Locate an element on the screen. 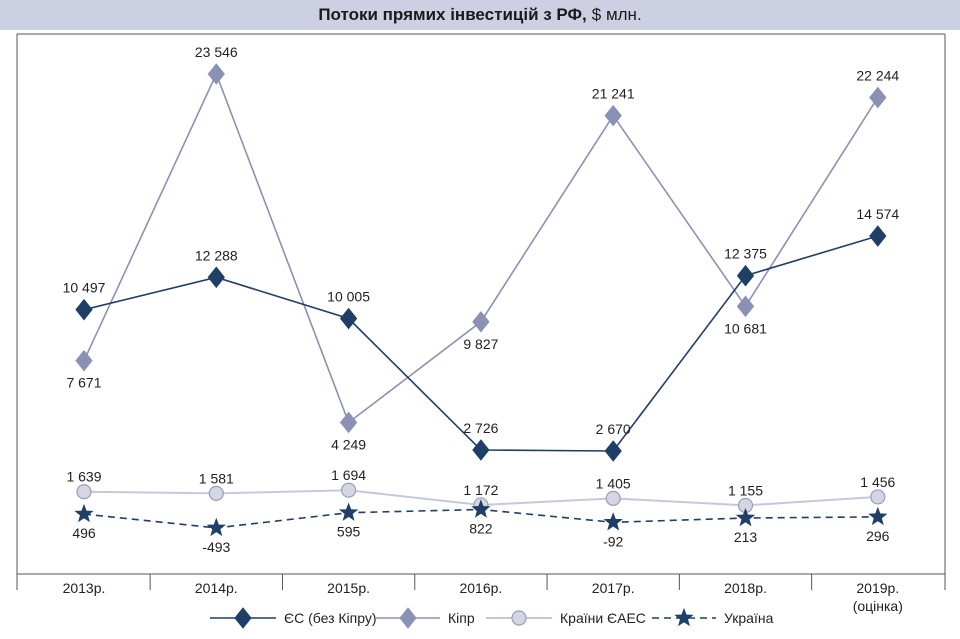  x-tick-sublabel: (оцінка) is located at coordinates (878, 606).